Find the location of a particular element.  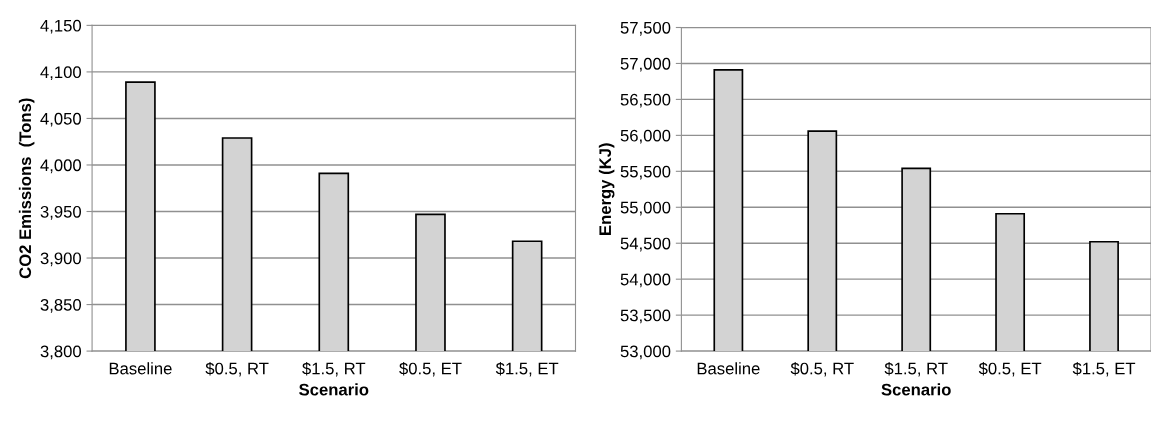

y-axis-title: Energy (KJ) is located at coordinates (606, 189).